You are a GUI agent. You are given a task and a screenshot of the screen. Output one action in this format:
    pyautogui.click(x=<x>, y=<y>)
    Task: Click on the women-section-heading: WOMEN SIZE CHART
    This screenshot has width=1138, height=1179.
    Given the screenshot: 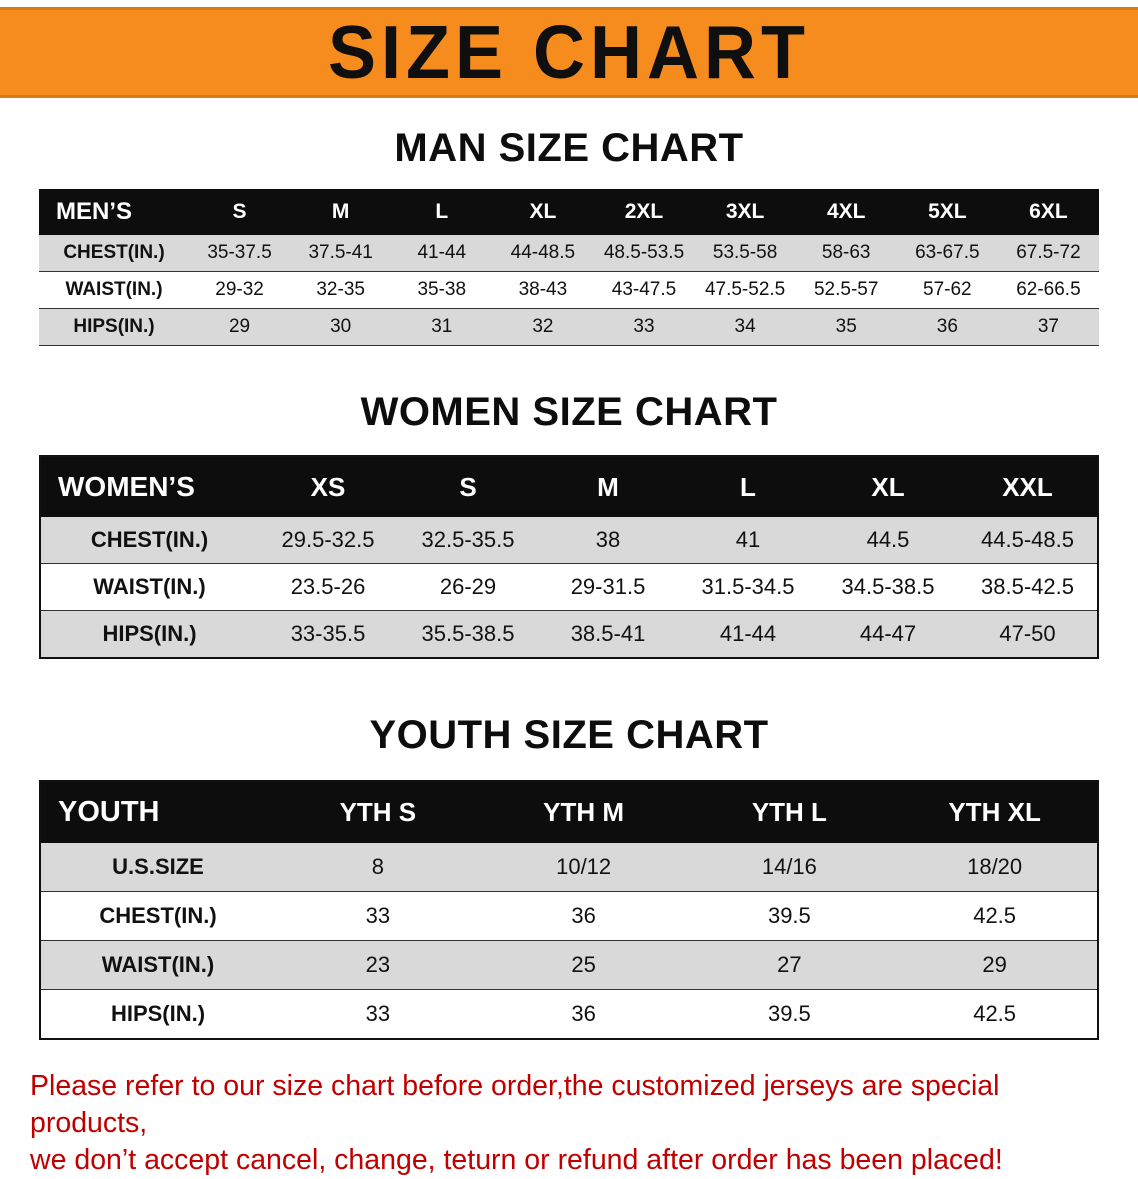 What is the action you would take?
    pyautogui.click(x=569, y=412)
    